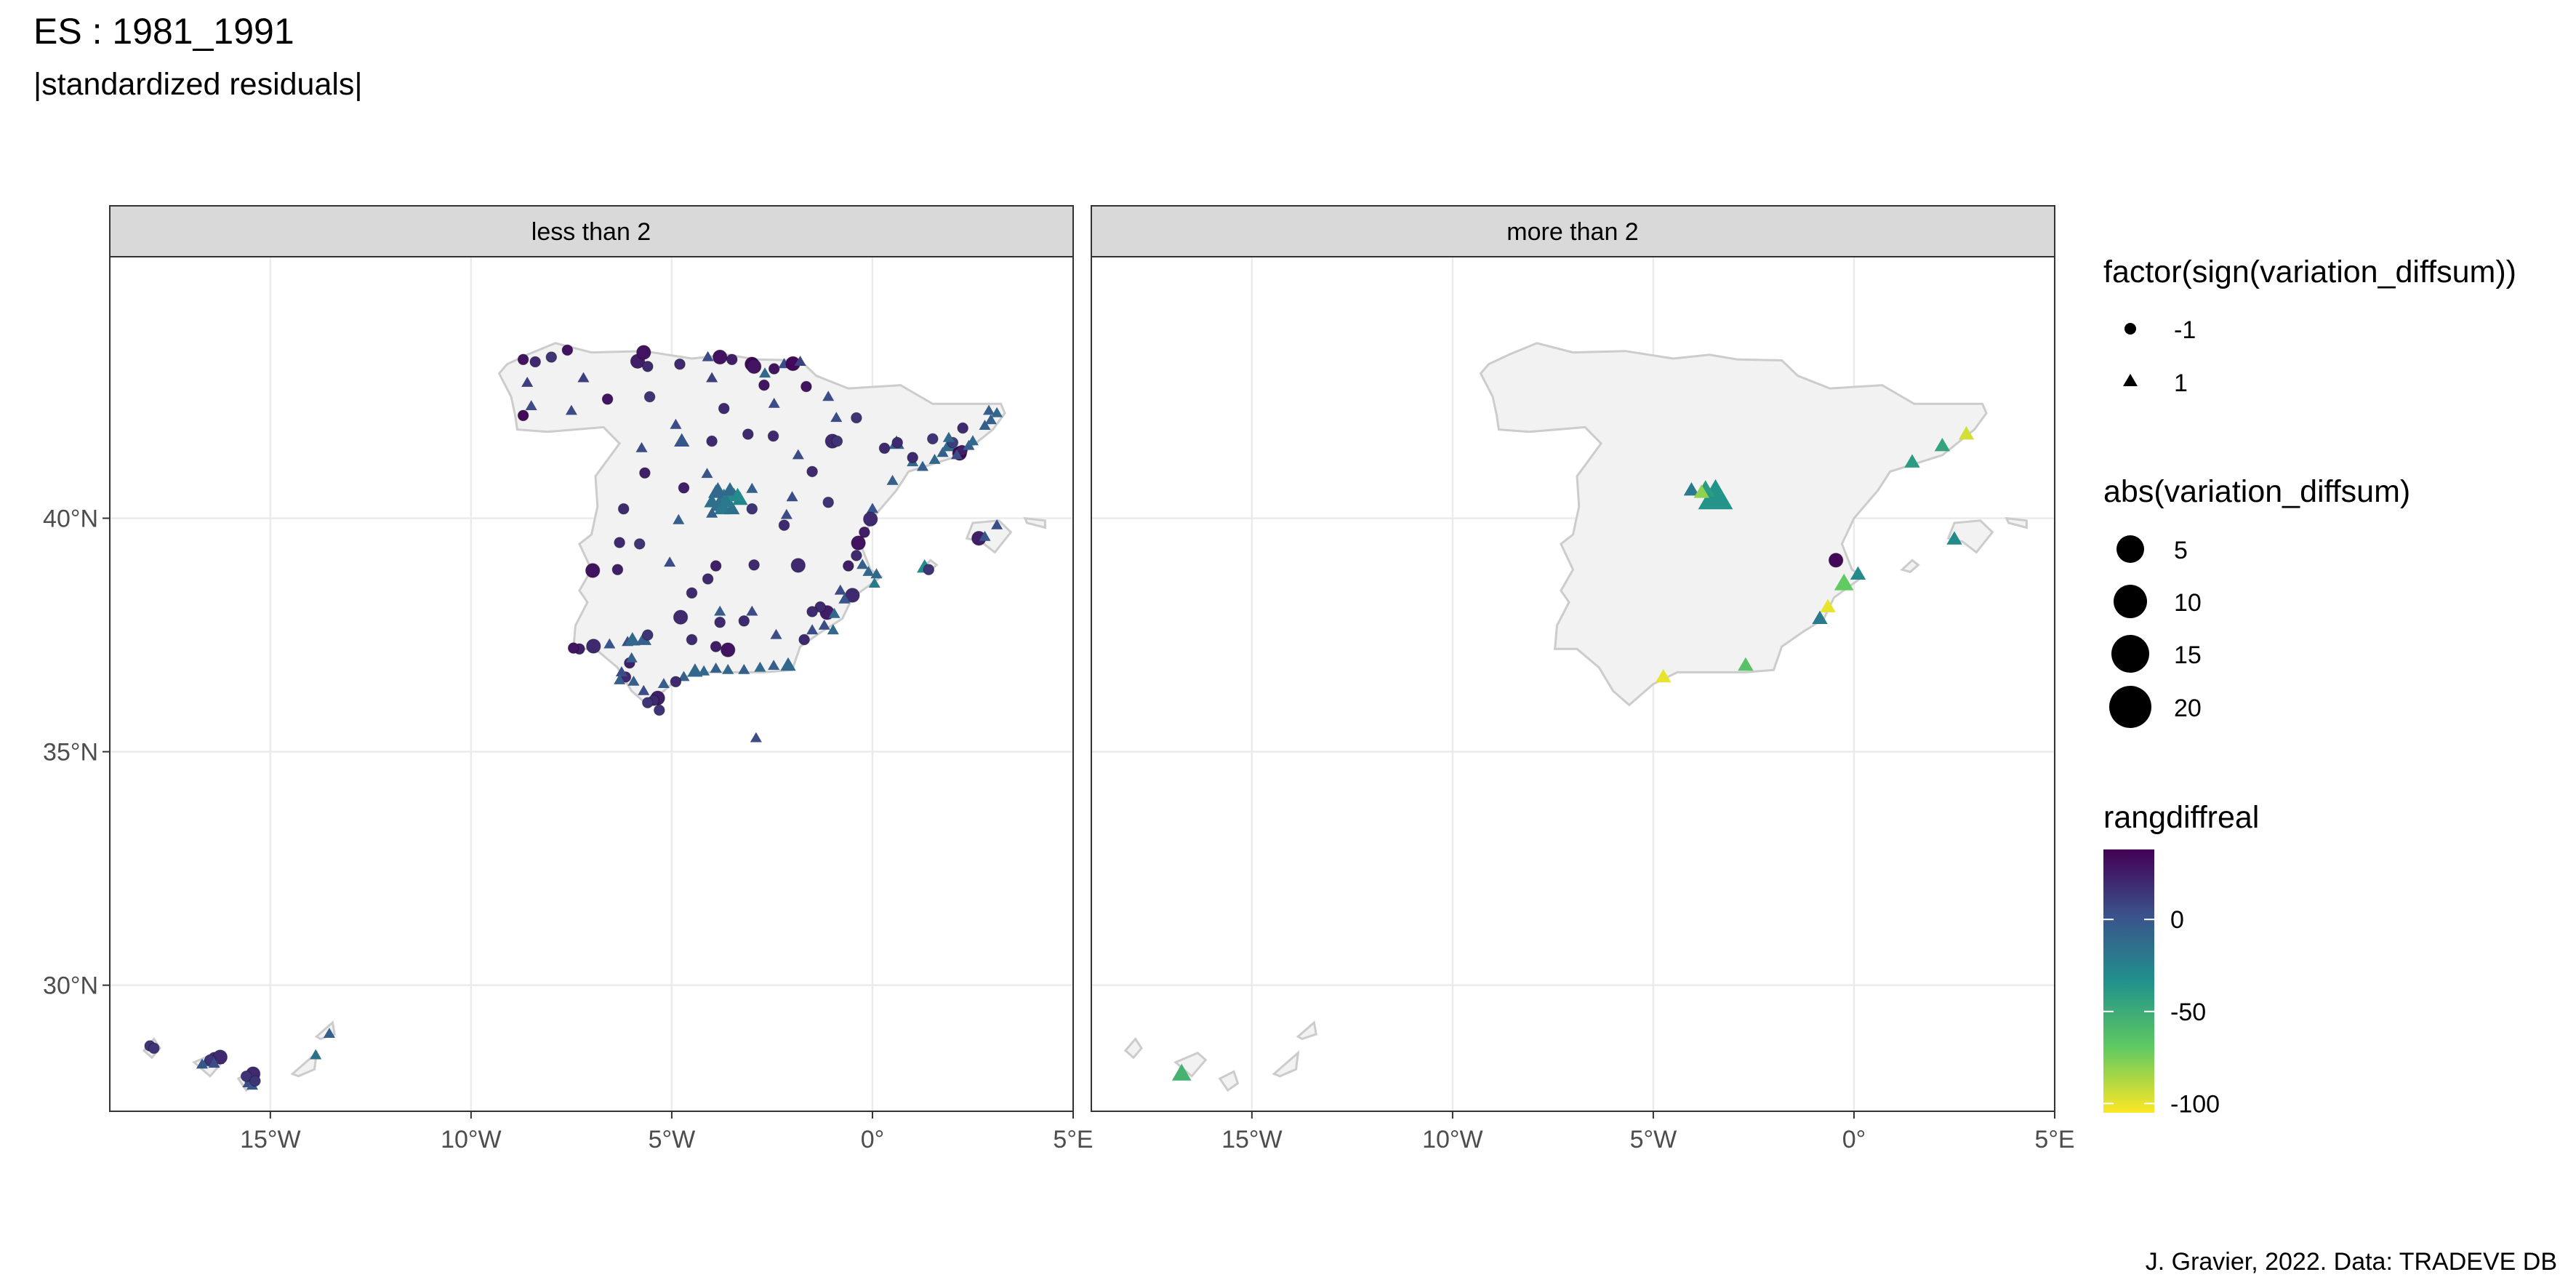 This screenshot has width=2576, height=1288. Describe the element at coordinates (2195, 1104) in the screenshot. I see `colorbar-label: -100` at that location.